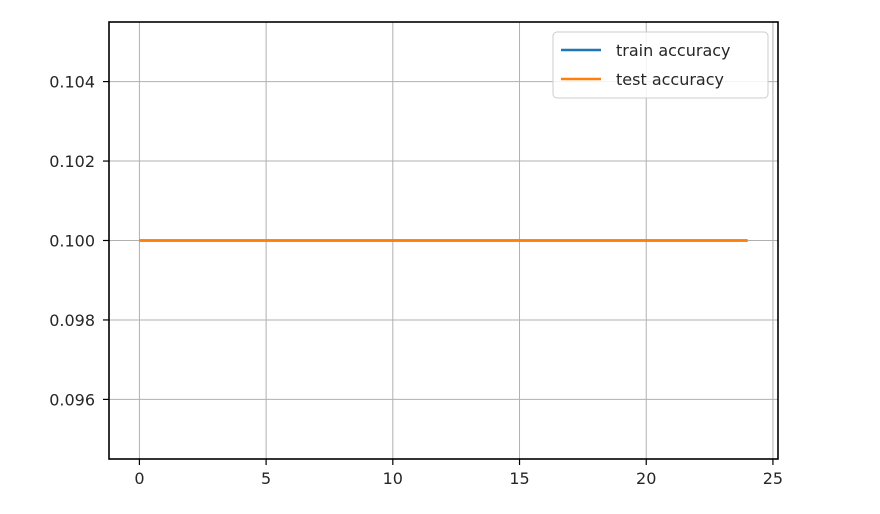  What do you see at coordinates (266, 478) in the screenshot?
I see `x-tick-label: 5` at bounding box center [266, 478].